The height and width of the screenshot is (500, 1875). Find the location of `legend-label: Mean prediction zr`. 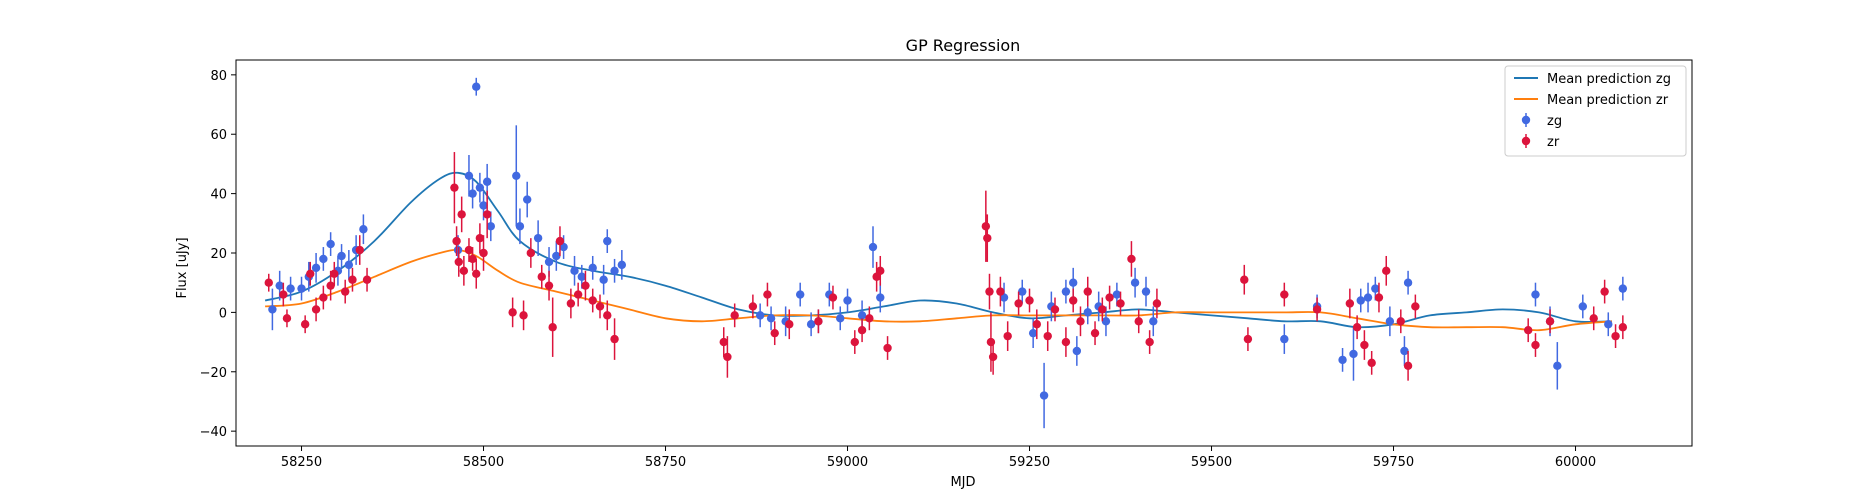

legend-label: Mean prediction zr is located at coordinates (1608, 100).